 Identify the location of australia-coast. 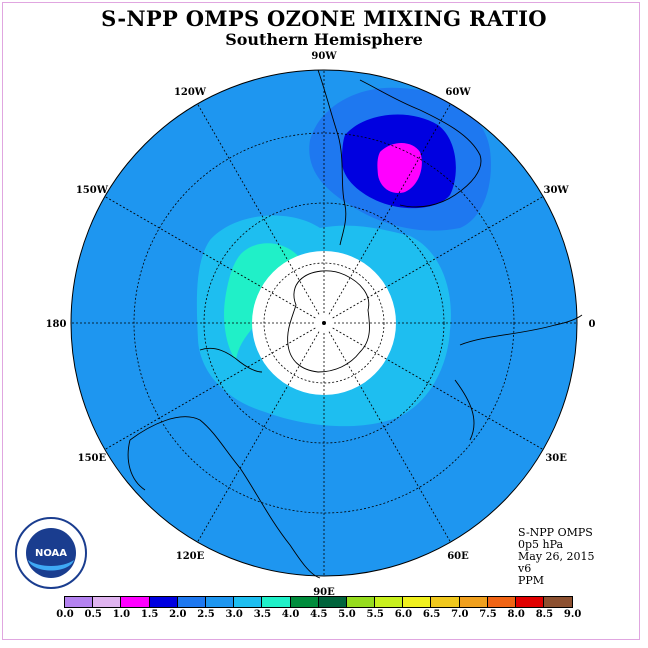
(224, 497).